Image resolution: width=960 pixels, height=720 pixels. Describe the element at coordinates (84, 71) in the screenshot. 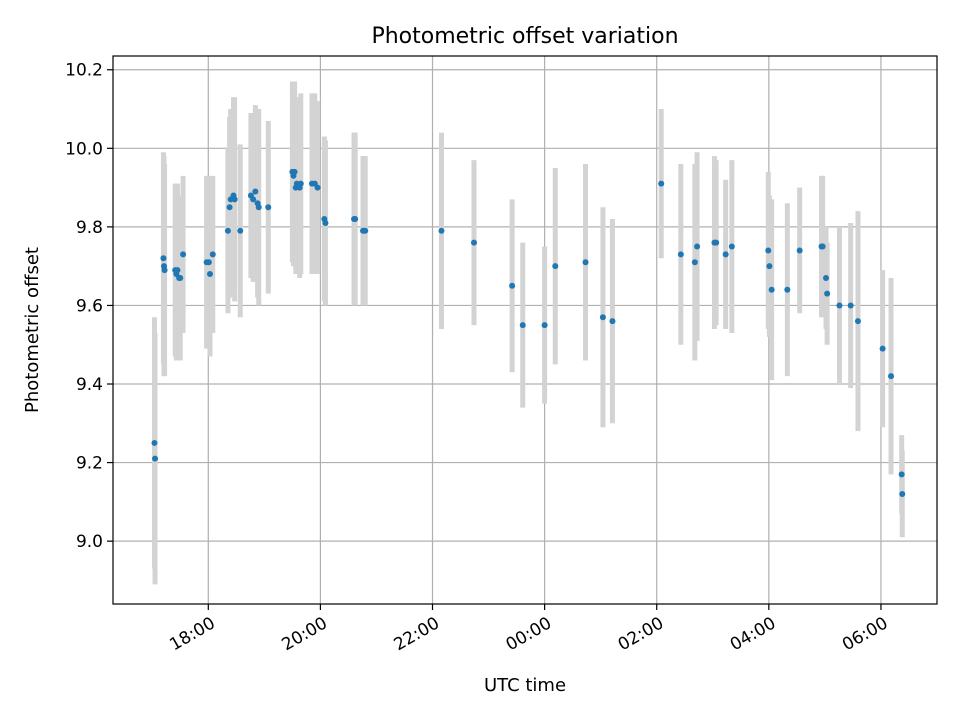

I see `y-tick-label: 10.2` at that location.